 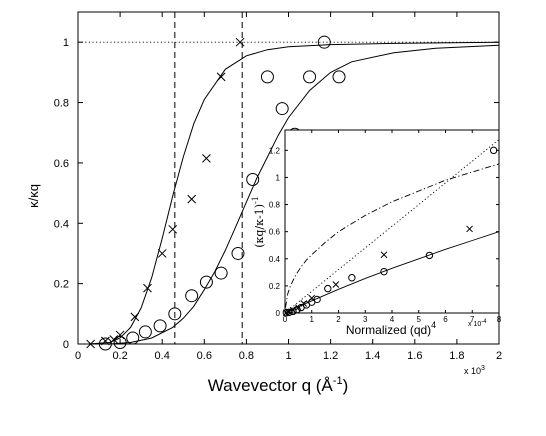 I want to click on main-y-tick-label: 0.4, so click(x=61, y=224).